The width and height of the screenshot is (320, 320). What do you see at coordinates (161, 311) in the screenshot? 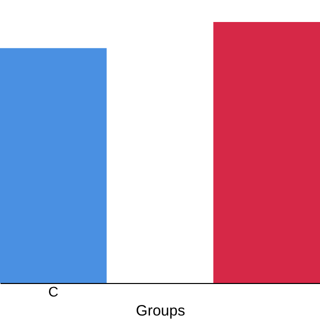
I see `x-axis-title: Groups` at bounding box center [161, 311].